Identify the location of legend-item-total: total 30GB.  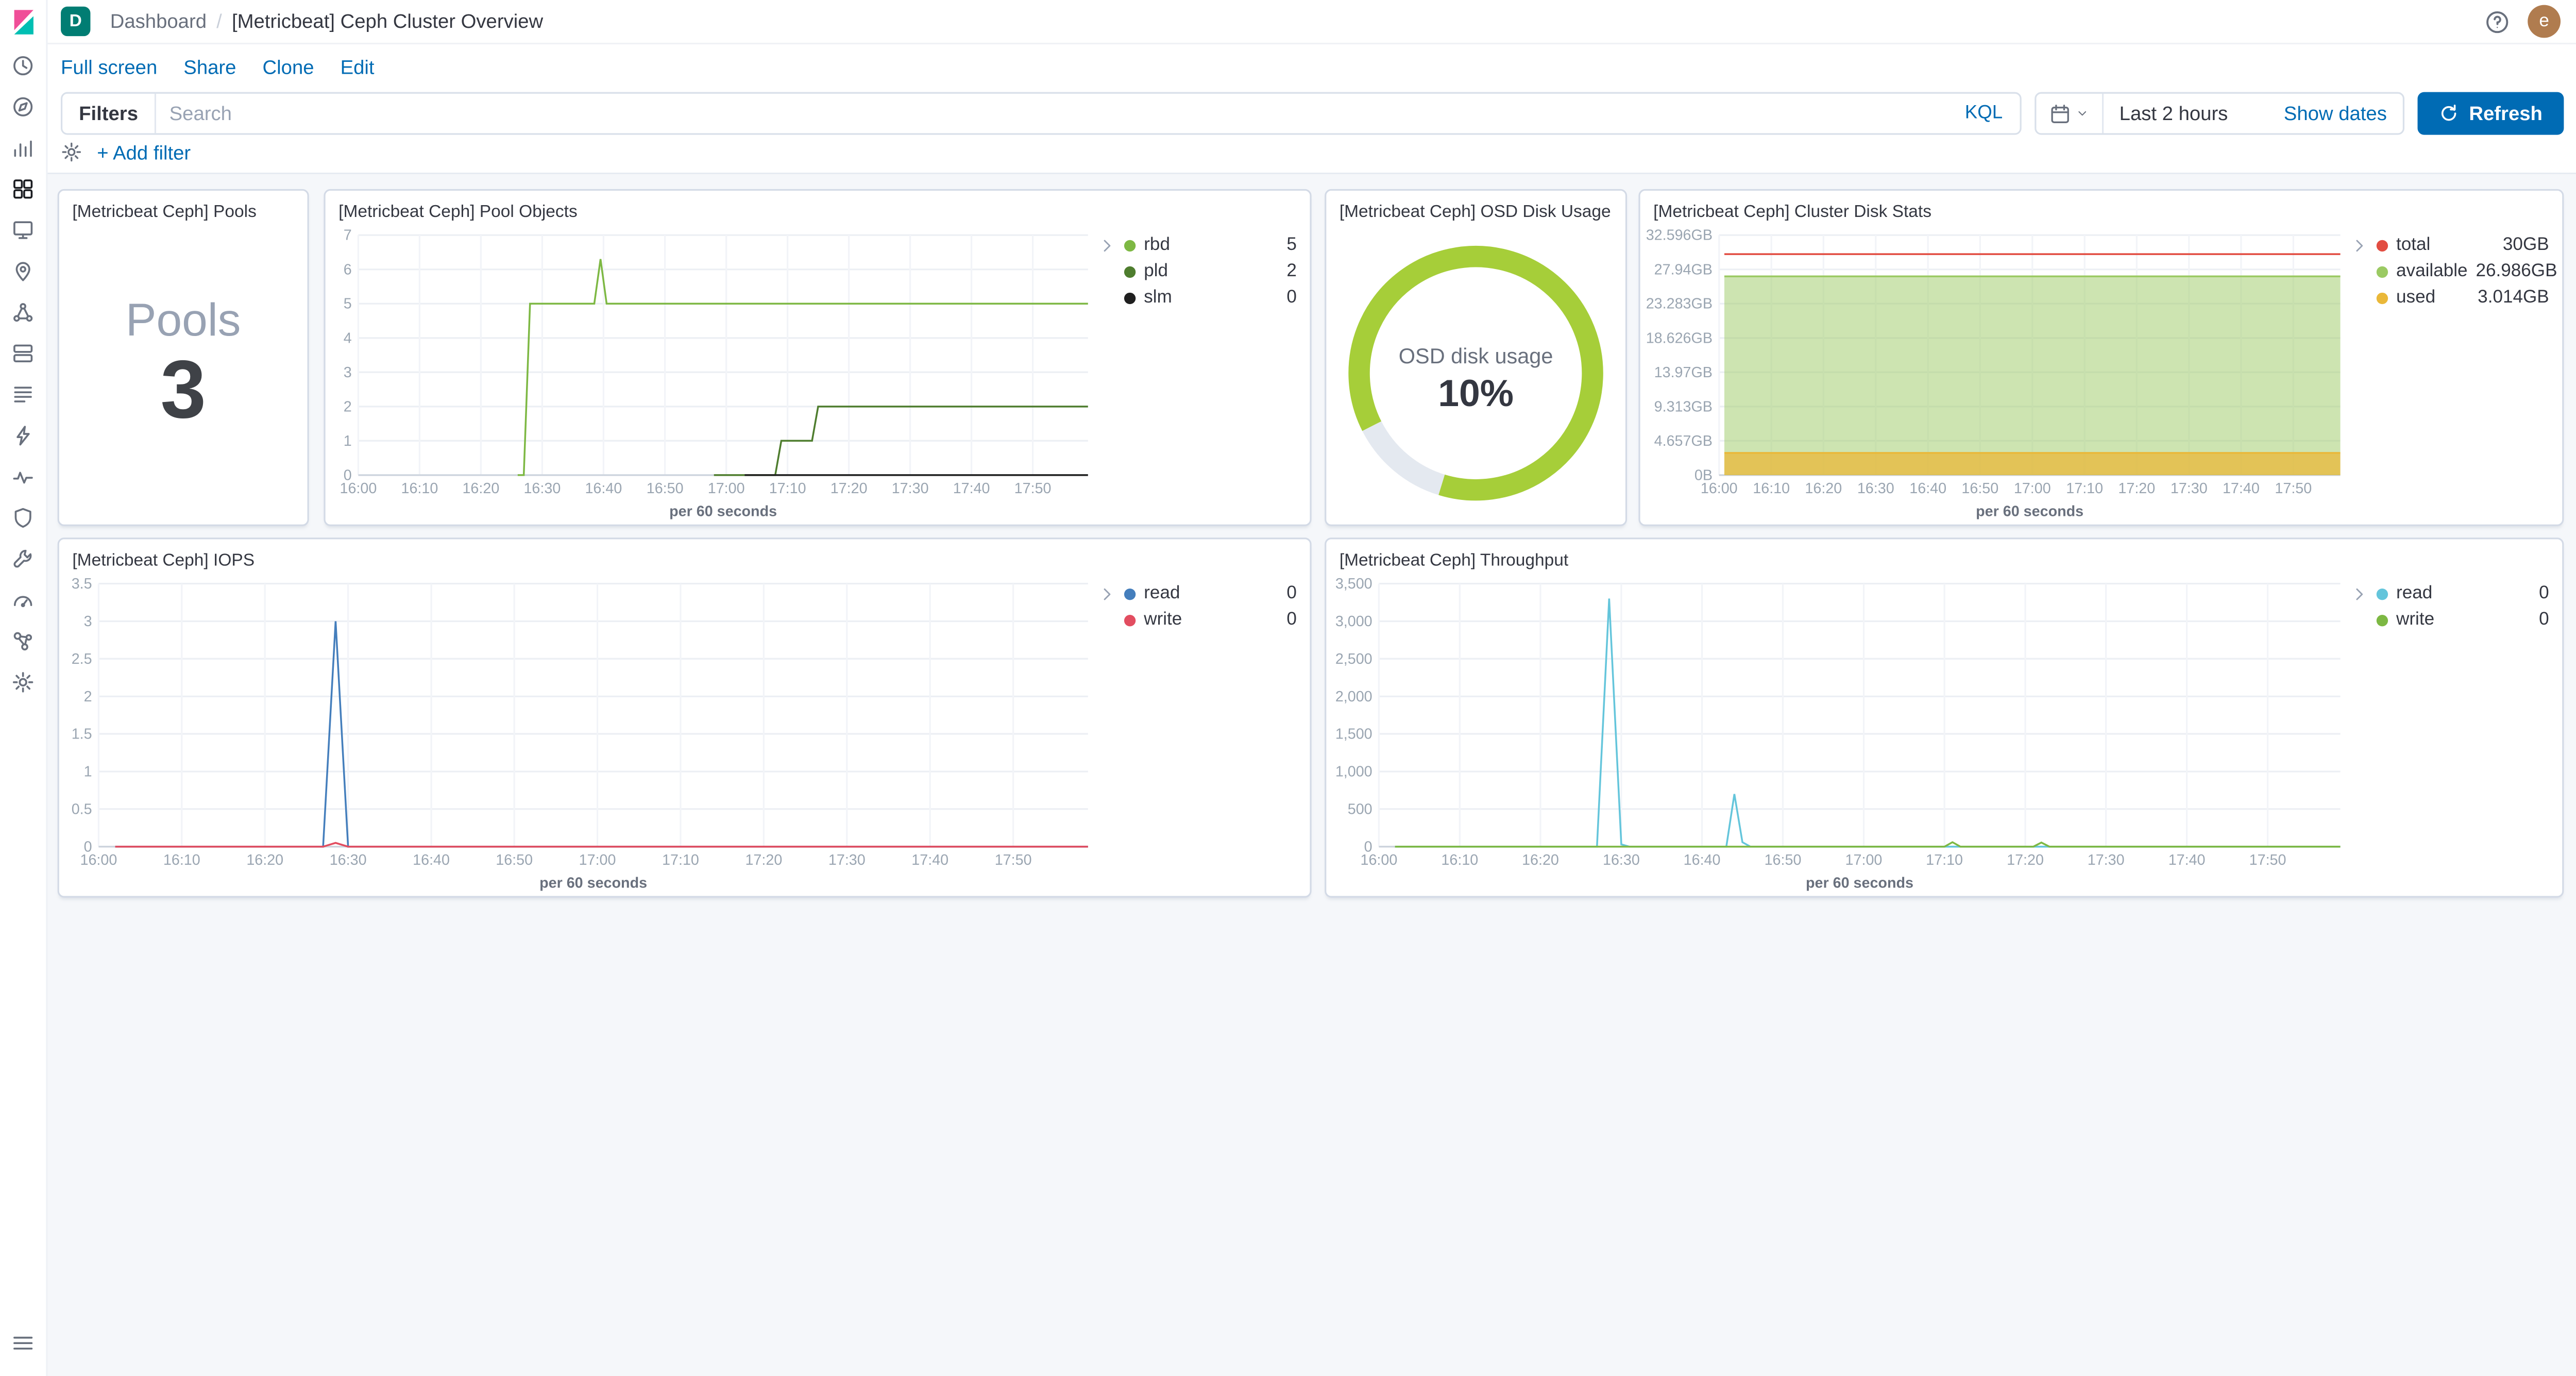
(2462, 245).